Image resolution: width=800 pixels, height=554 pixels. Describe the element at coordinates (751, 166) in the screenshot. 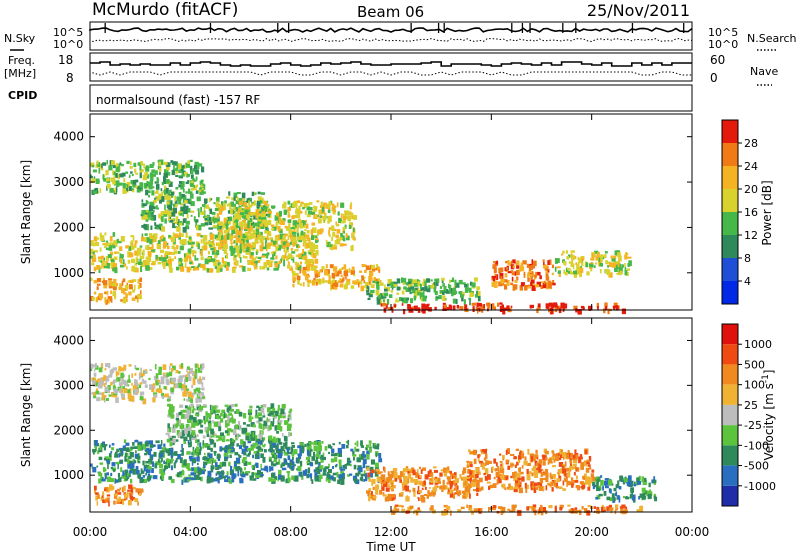

I see `colorbar-tick-label: 24` at that location.